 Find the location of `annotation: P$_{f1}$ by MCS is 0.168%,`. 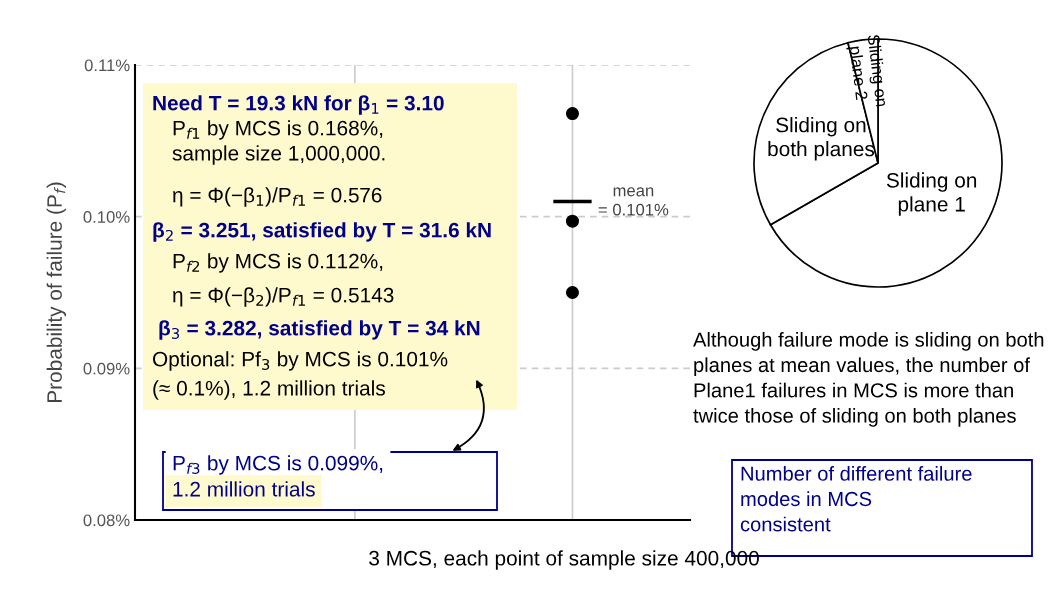

annotation: P$_{f1}$ by MCS is 0.168%, is located at coordinates (278, 130).